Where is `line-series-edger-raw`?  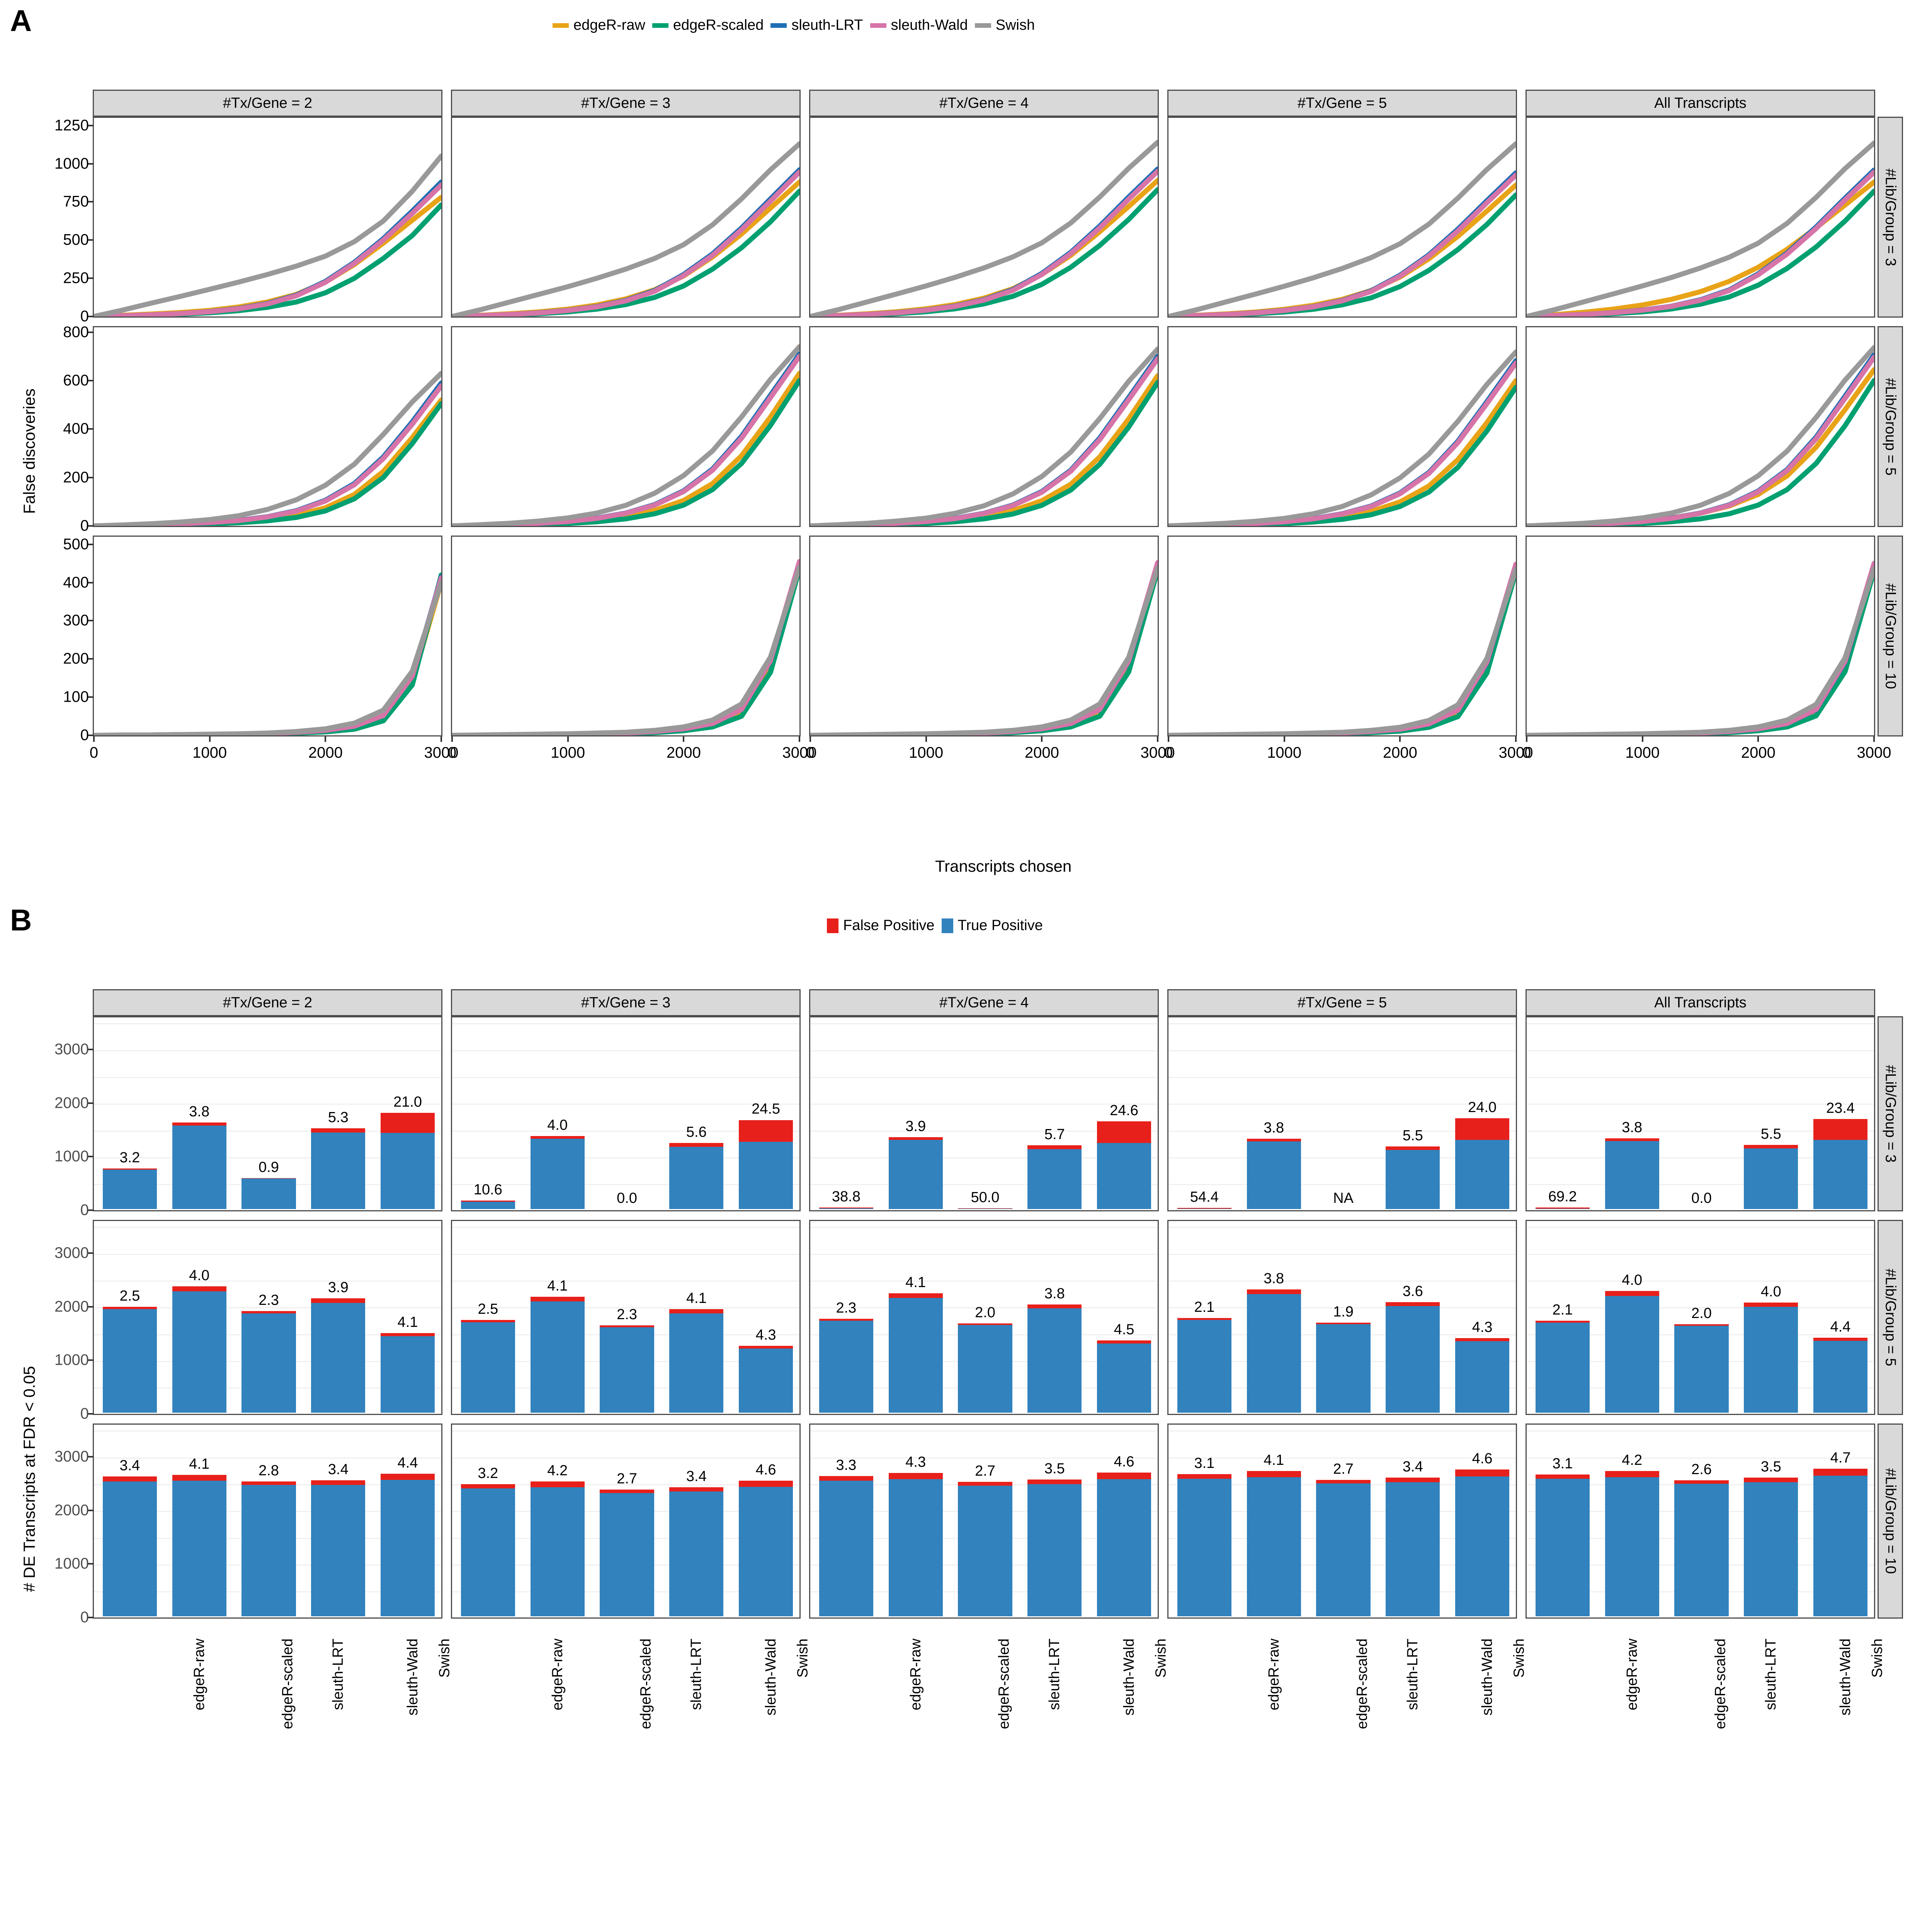
line-series-edger-raw is located at coordinates (984, 247).